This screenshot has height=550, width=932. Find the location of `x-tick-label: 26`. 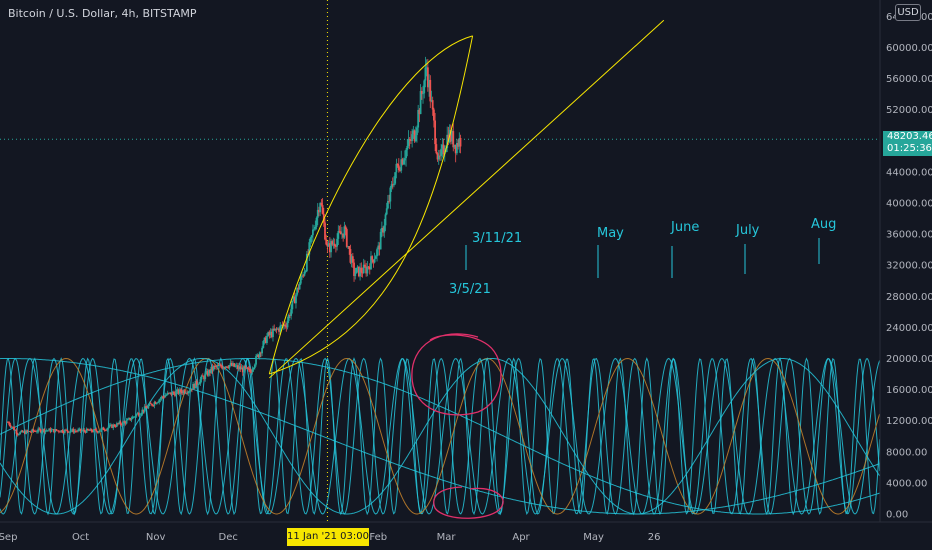

x-tick-label: 26 is located at coordinates (654, 537).